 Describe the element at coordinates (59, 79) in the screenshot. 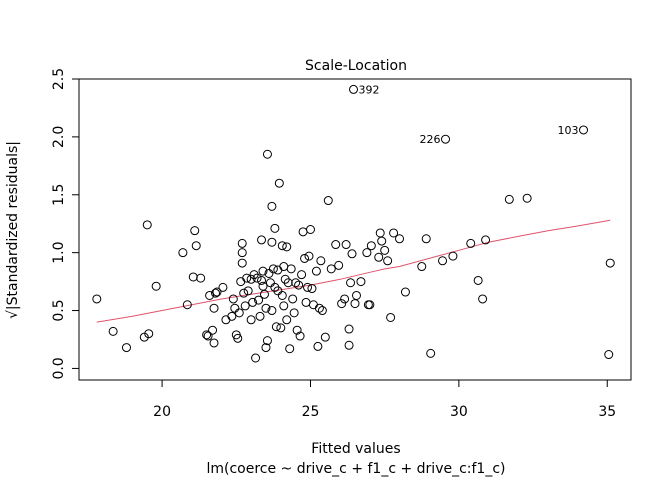

I see `y-tick-label: 2.5` at that location.